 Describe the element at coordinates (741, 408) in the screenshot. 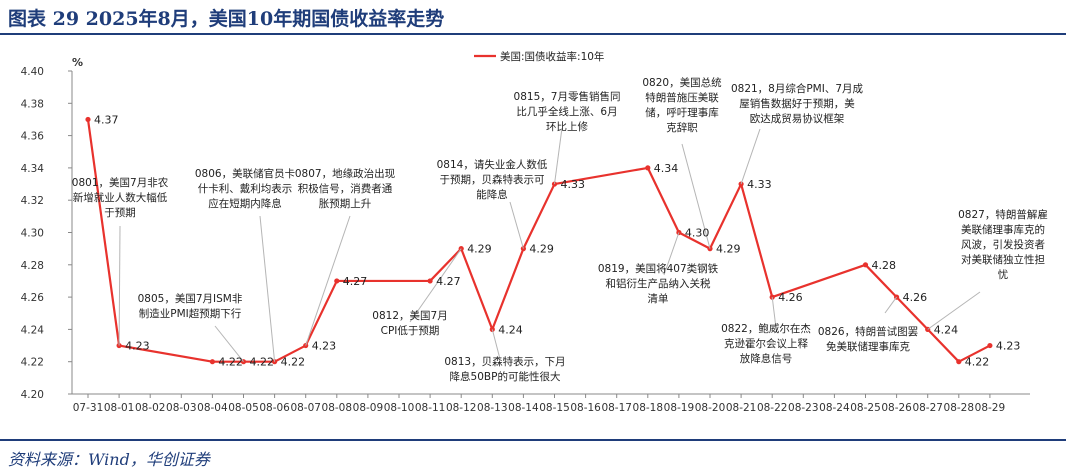

I see `x-tick-label: 08-21` at that location.